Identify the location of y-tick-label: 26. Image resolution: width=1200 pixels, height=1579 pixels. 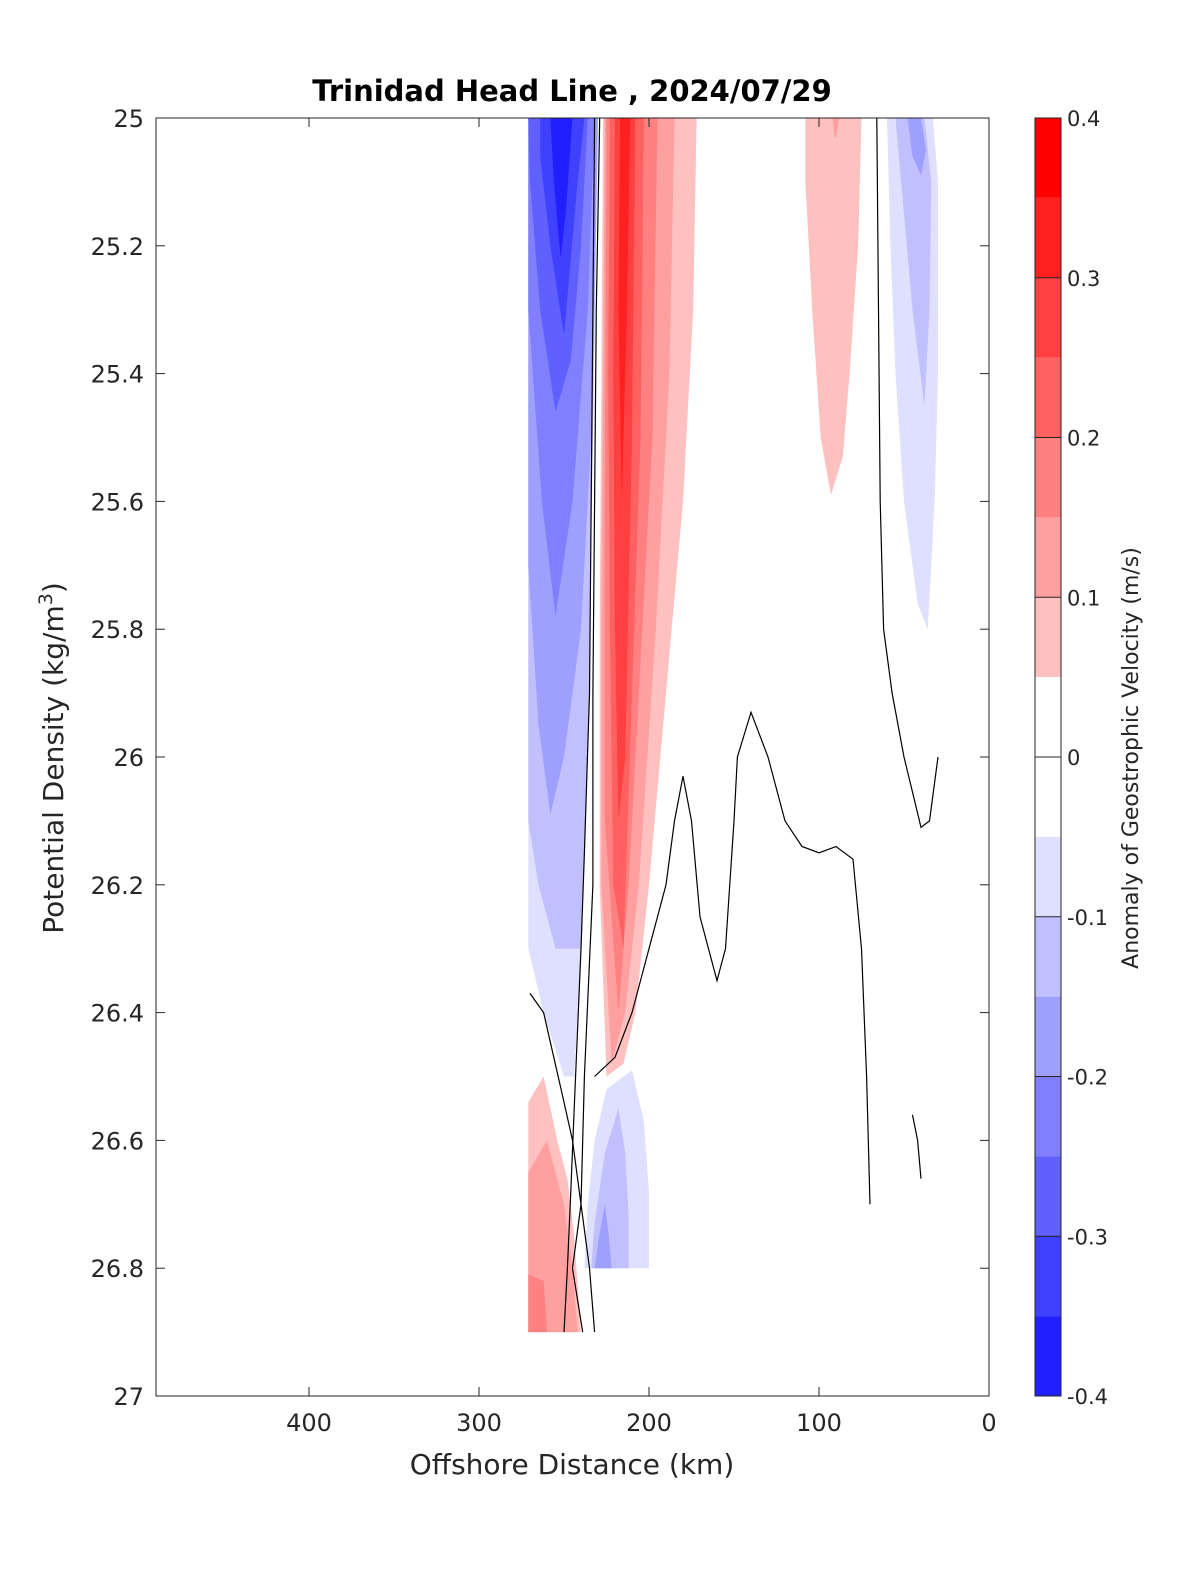
(128, 758).